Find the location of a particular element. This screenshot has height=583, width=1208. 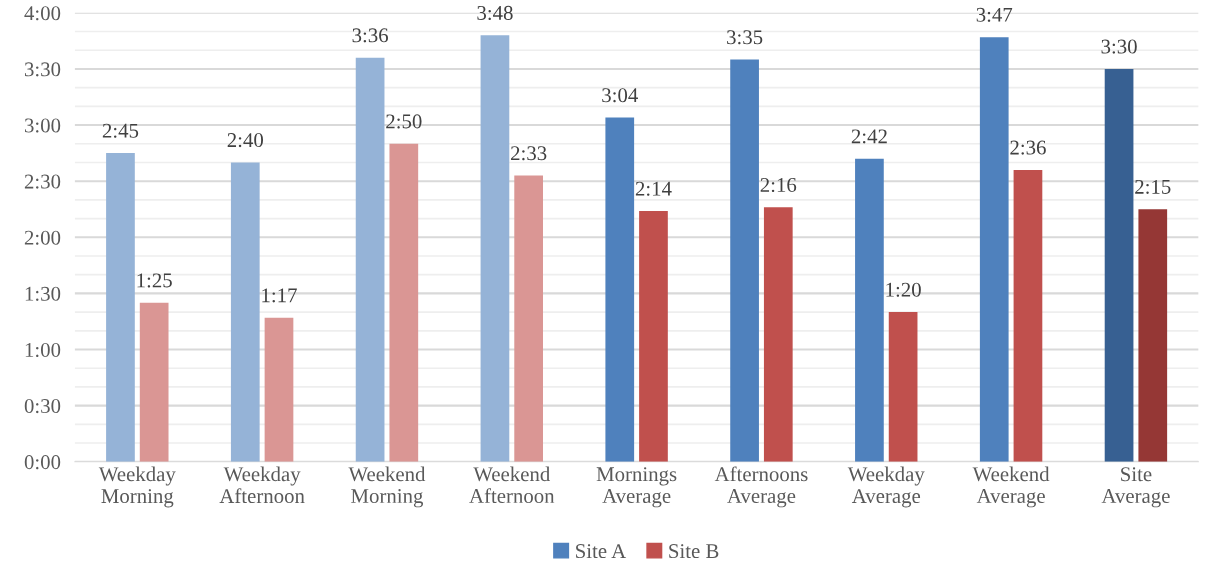

y-tick-label: 2:00 is located at coordinates (42, 237).